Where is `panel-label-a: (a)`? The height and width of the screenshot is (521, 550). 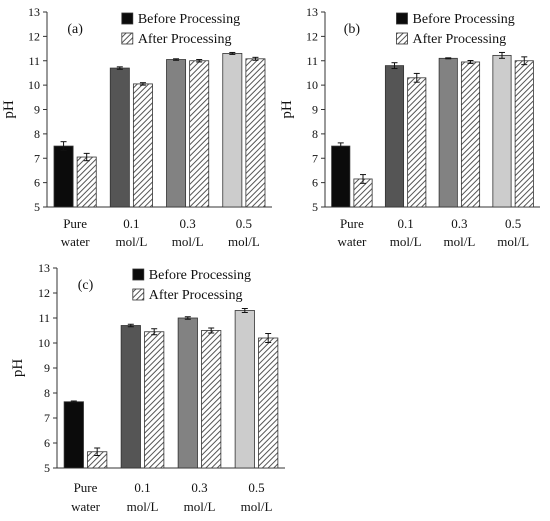 panel-label-a: (a) is located at coordinates (75, 29).